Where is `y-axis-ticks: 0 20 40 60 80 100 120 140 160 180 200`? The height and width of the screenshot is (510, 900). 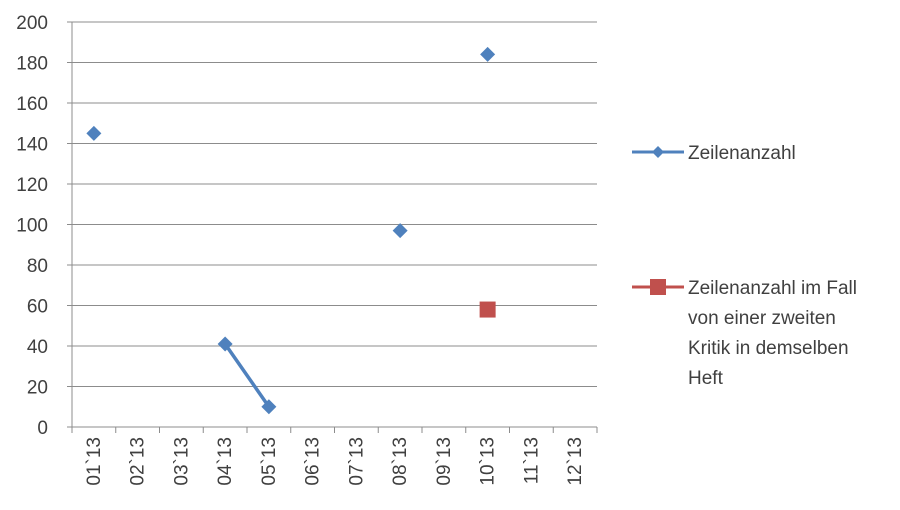 y-axis-ticks: 0 20 40 60 80 100 120 140 160 180 200 is located at coordinates (32, 226).